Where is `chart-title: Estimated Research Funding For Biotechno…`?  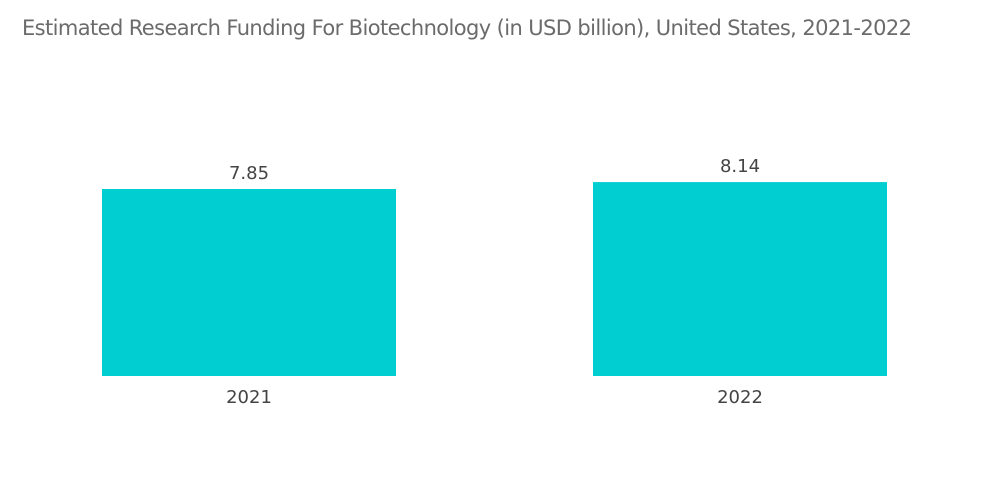 chart-title: Estimated Research Funding For Biotechno… is located at coordinates (467, 28).